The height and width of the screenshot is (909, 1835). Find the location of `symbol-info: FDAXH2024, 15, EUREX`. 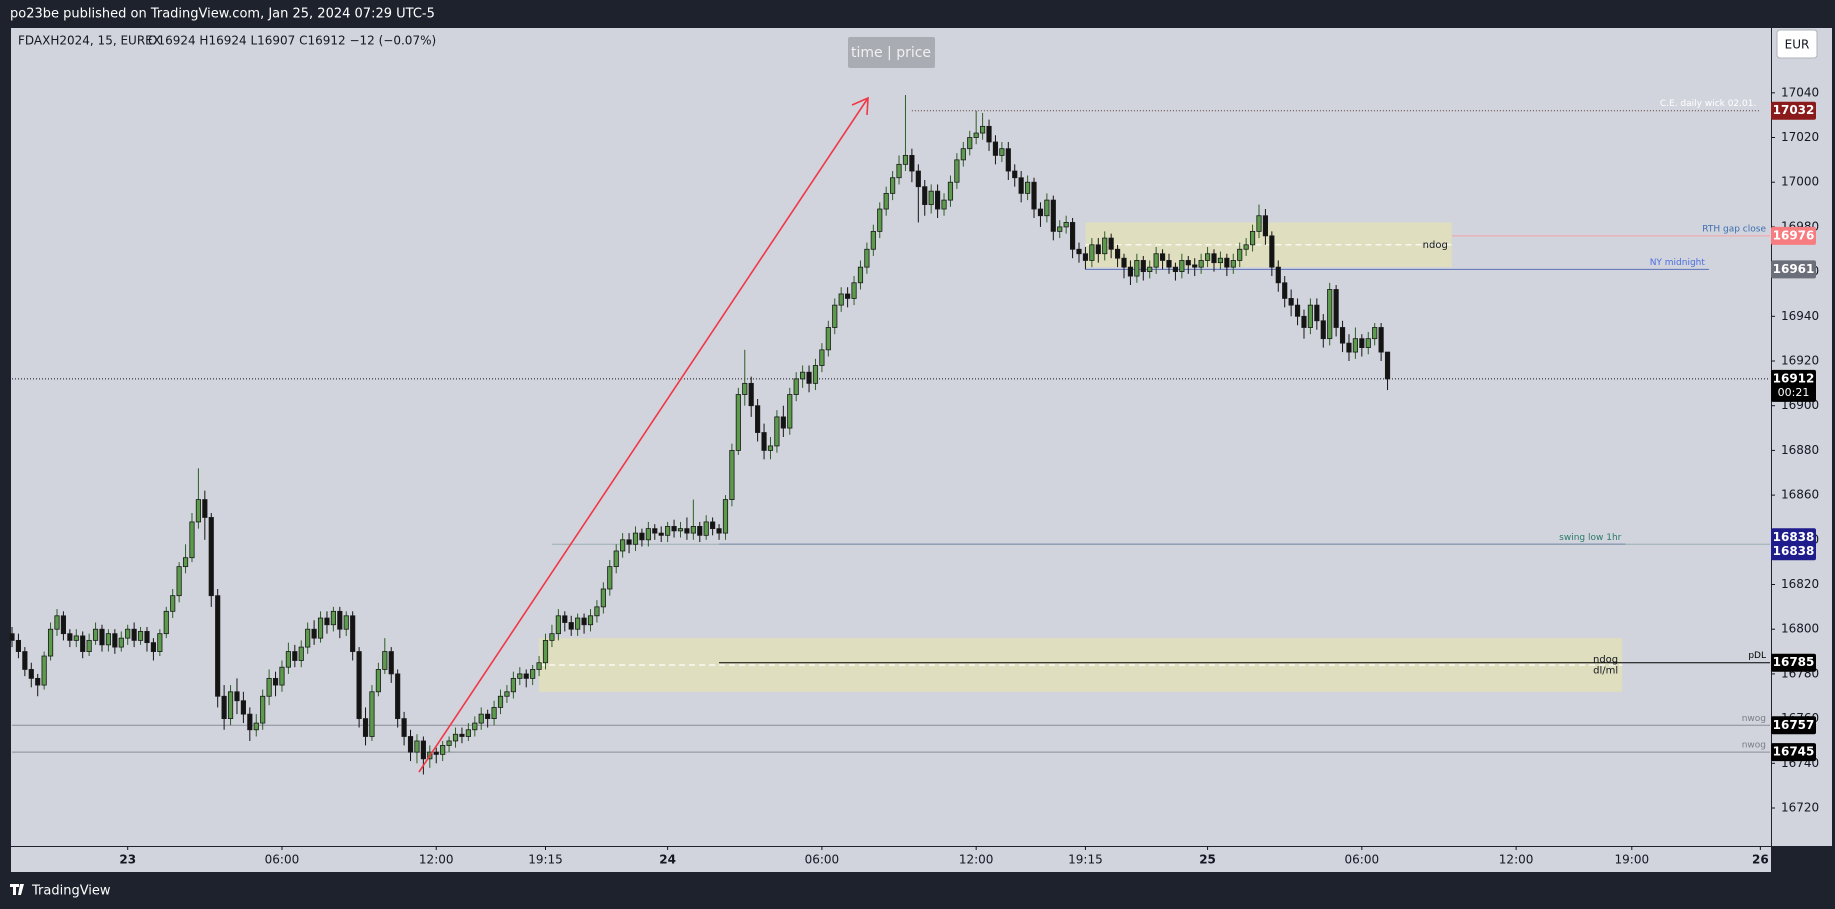

symbol-info: FDAXH2024, 15, EUREX is located at coordinates (89, 41).